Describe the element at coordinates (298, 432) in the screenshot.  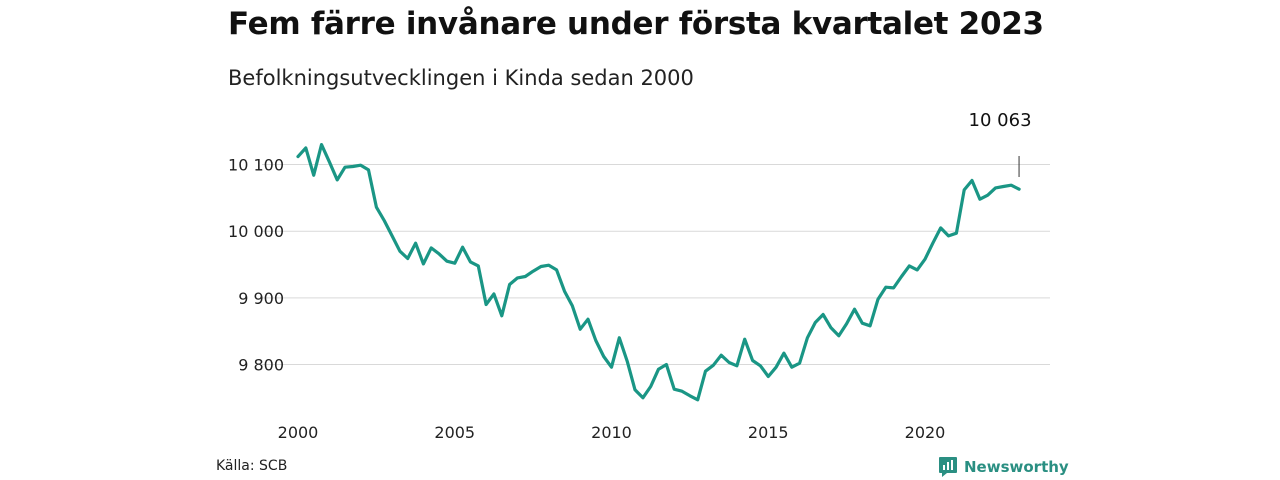
I see `x-tick-label: 2000` at that location.